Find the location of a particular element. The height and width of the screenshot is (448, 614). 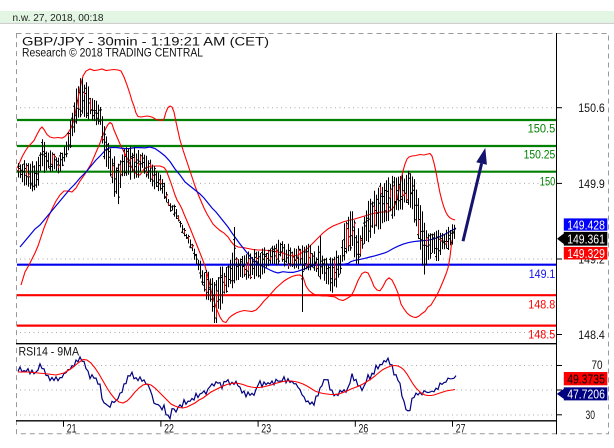

svg-text:Research © 2018 TRADING CENTRA: Research © 2018 TRADING CENTRAL is located at coordinates (112, 53).